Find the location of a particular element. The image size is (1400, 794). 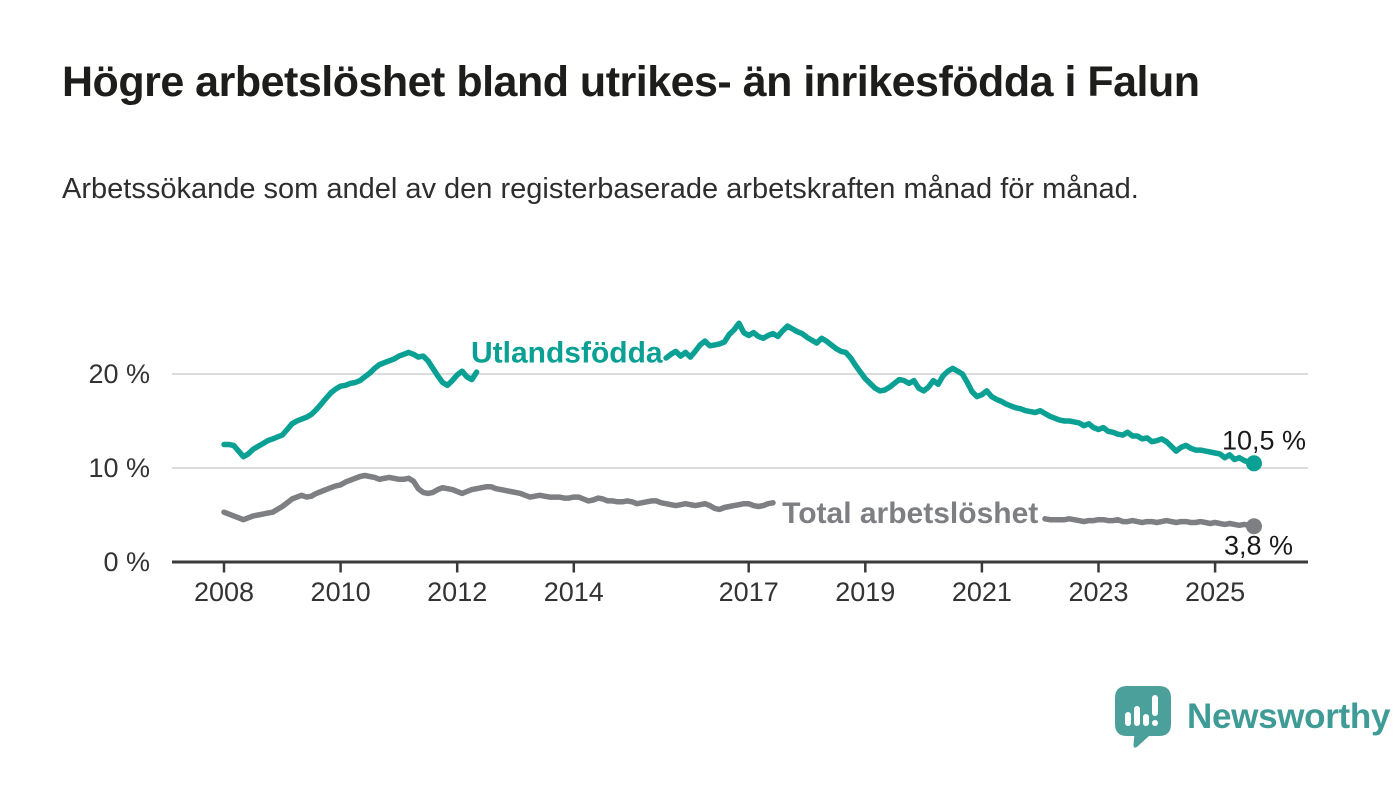

x-tick-label: 2008 is located at coordinates (224, 592).